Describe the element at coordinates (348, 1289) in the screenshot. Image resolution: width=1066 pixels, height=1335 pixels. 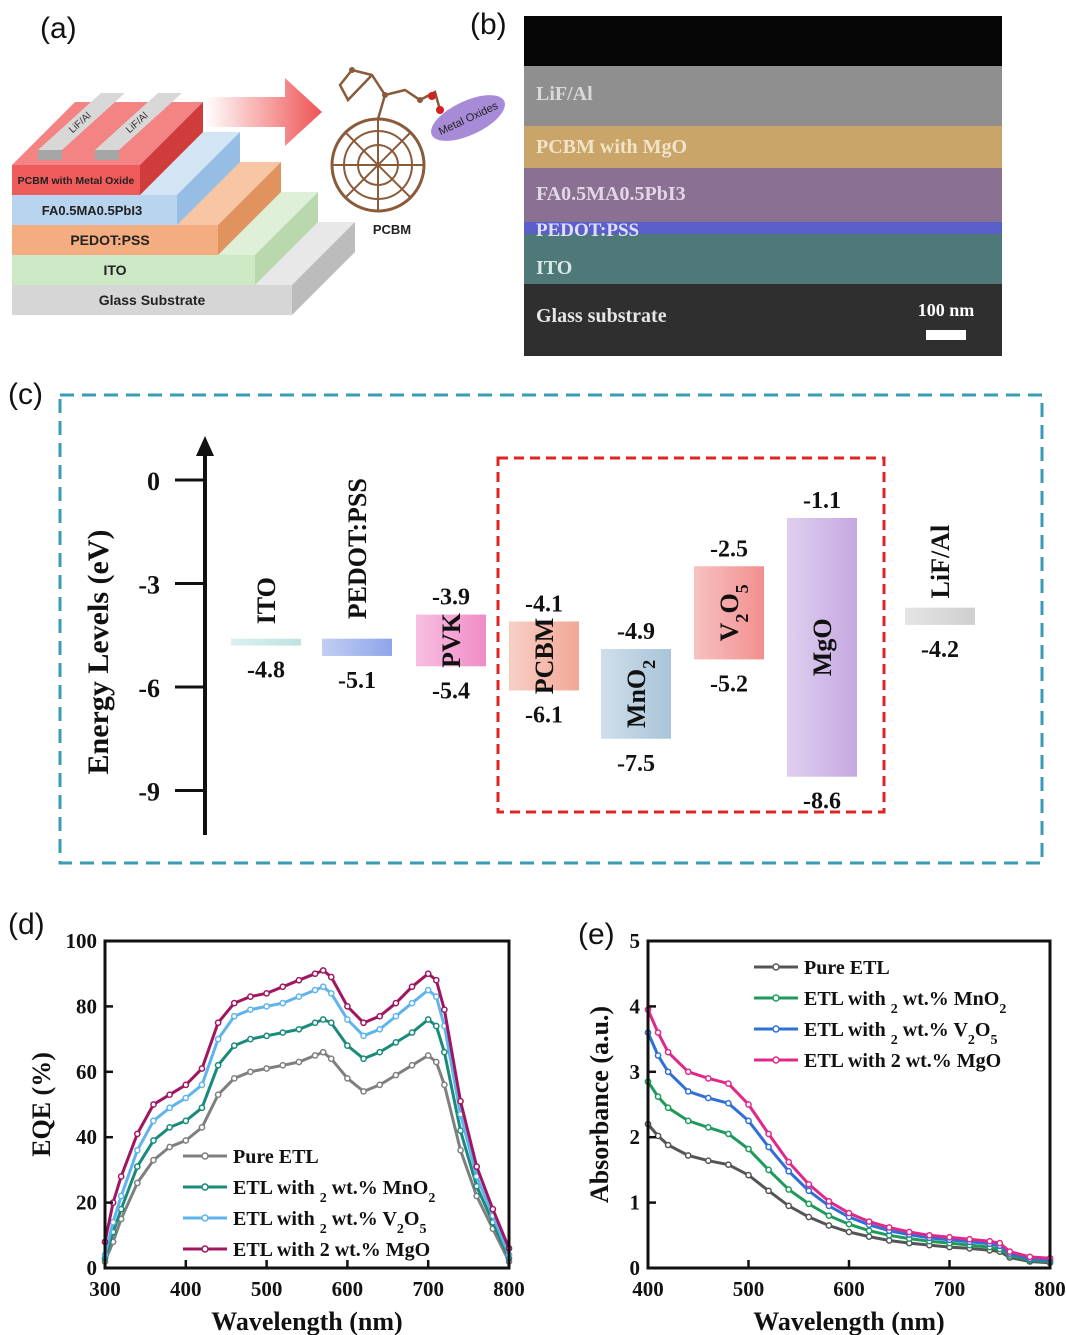
I see `eqe-xtick-label: 600` at that location.